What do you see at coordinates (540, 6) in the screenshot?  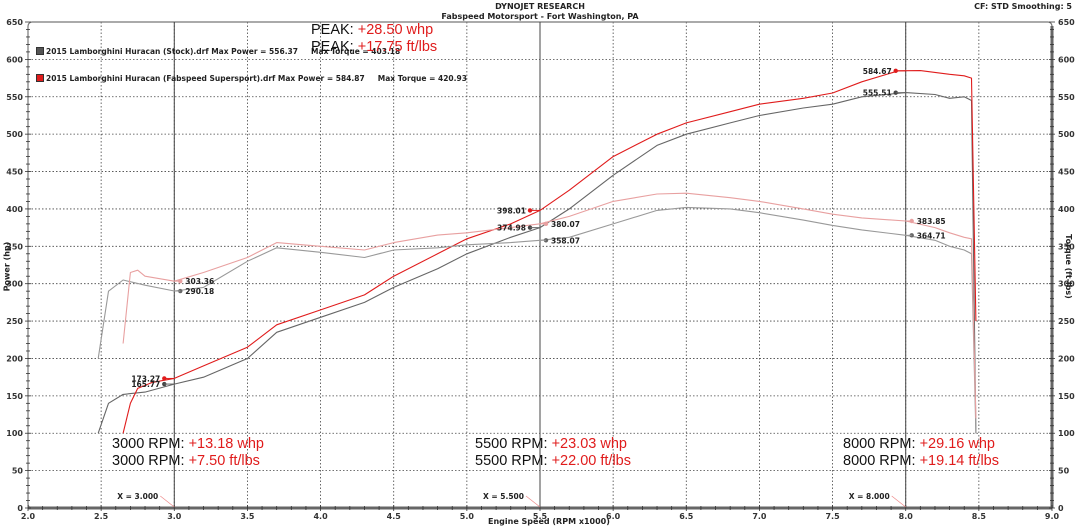 I see `chart-title: DYNOJET RESEARCH` at bounding box center [540, 6].